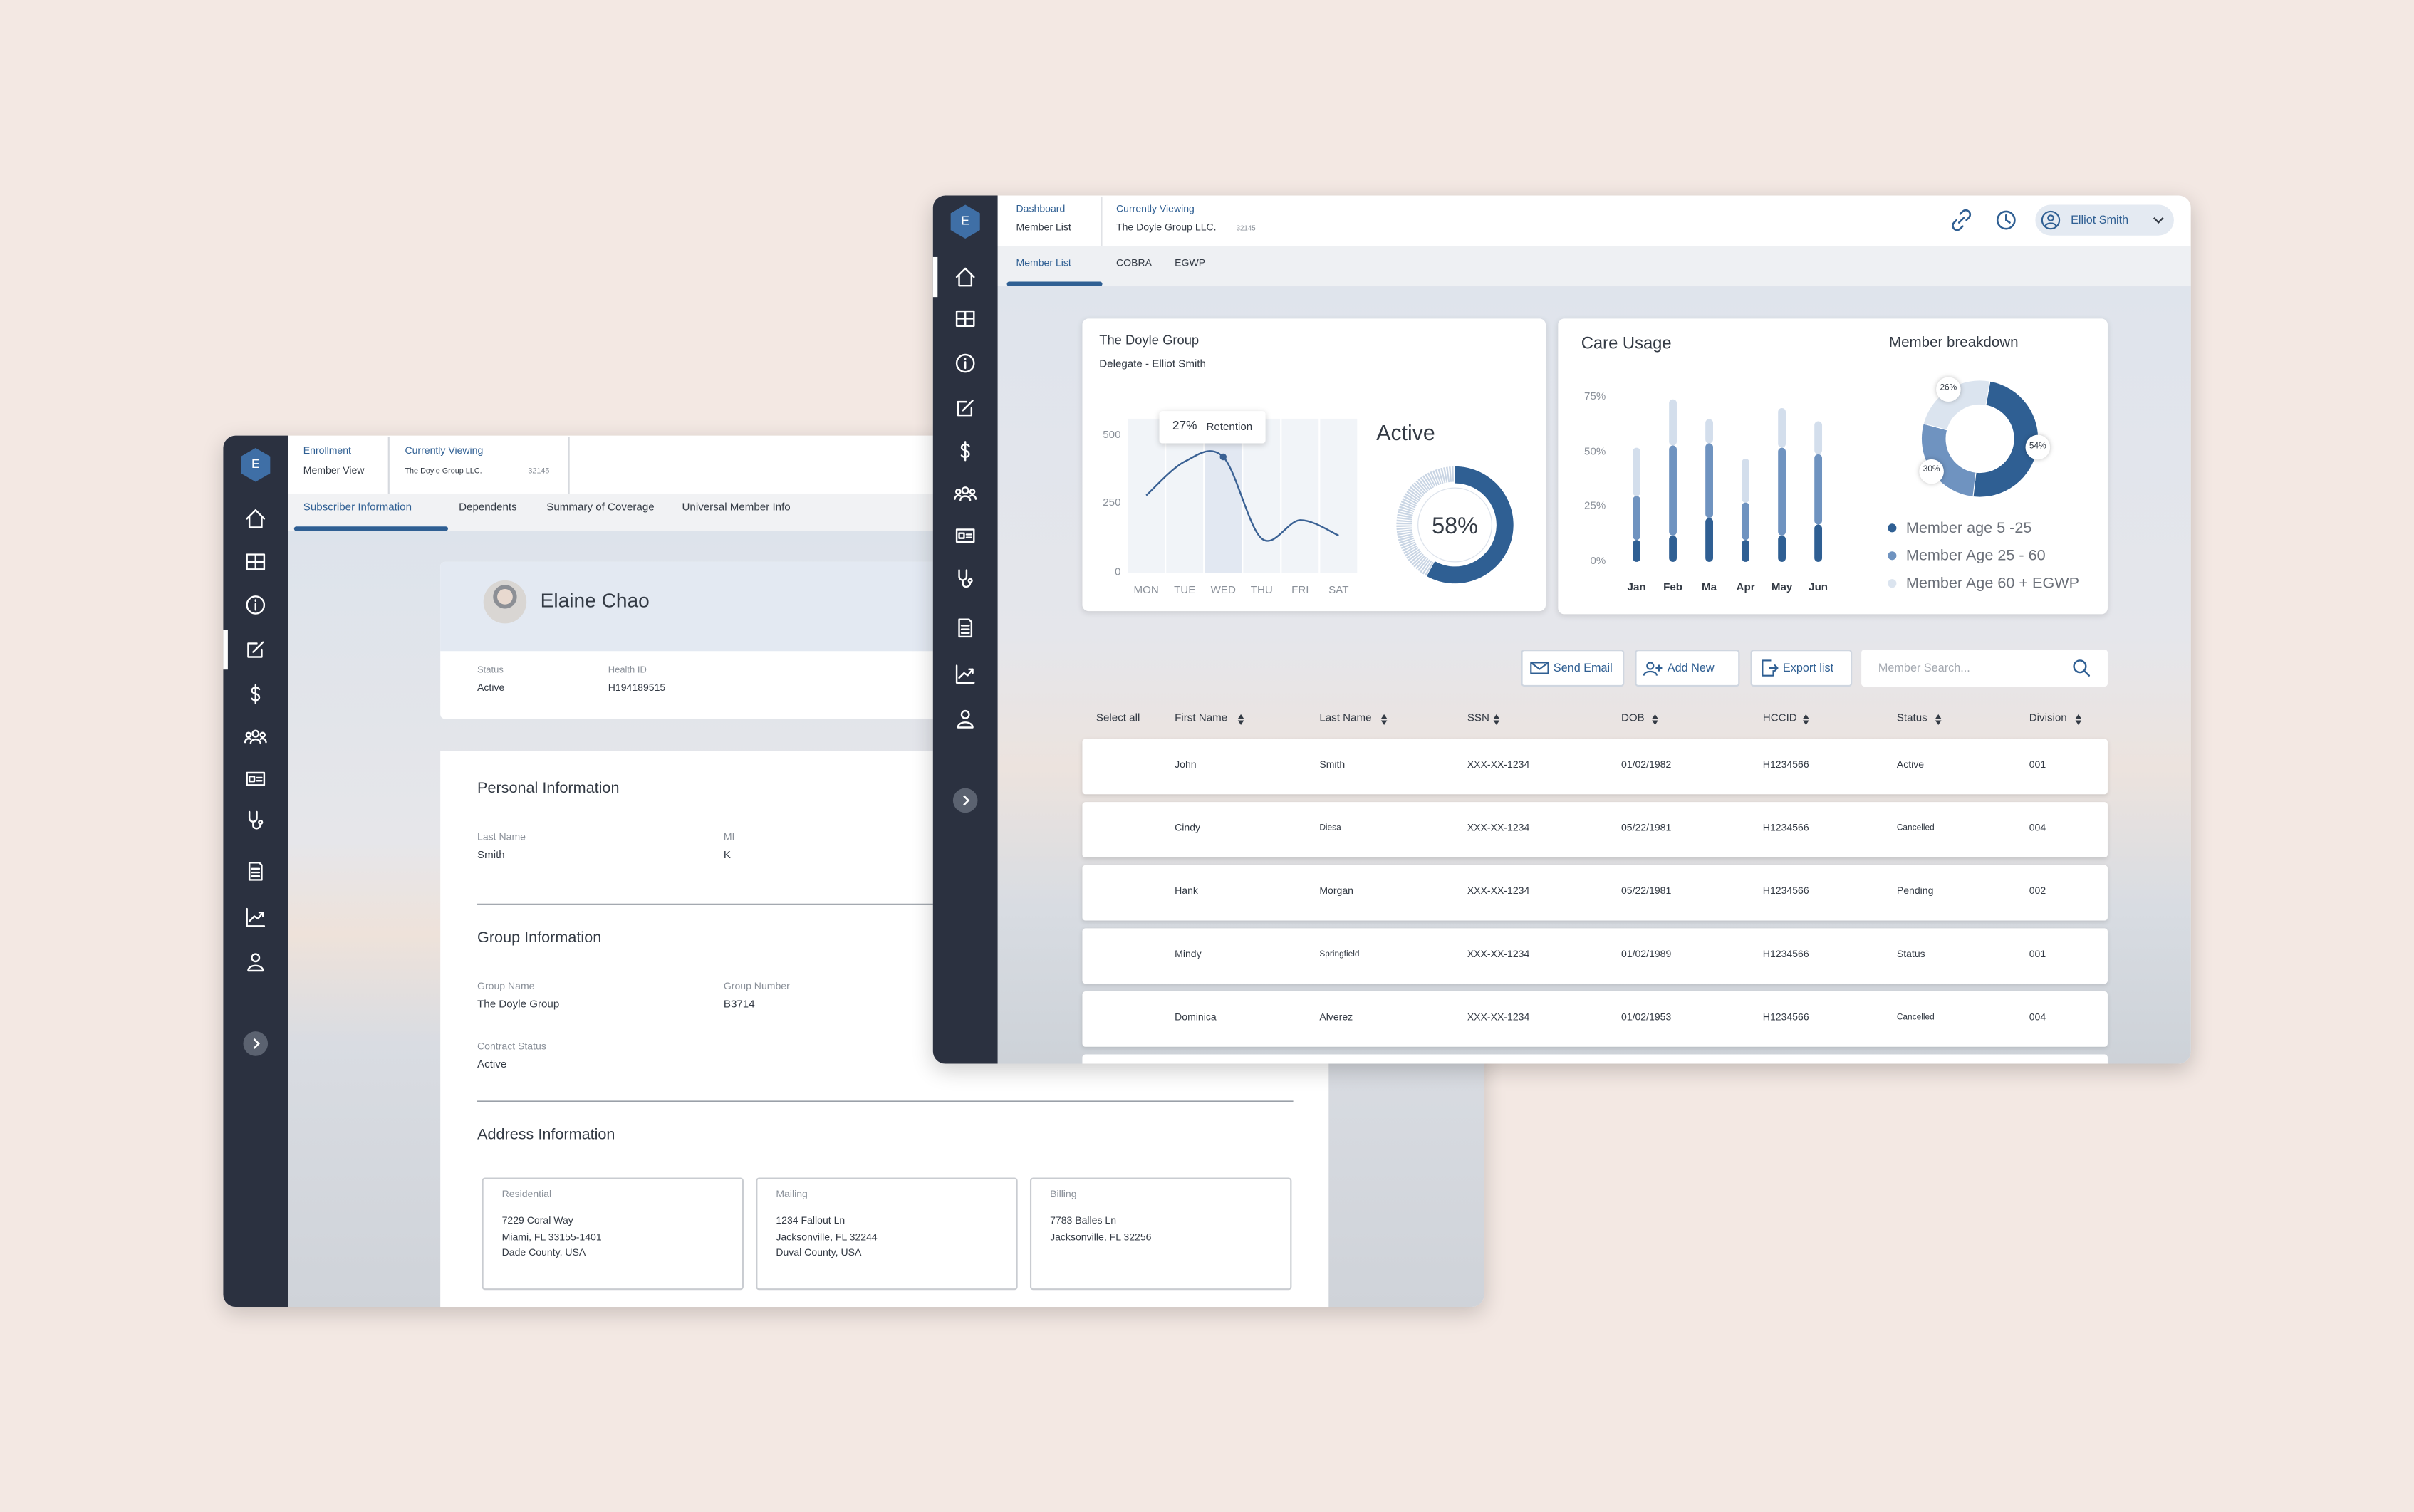 The image size is (2414, 1512). What do you see at coordinates (2037, 1018) in the screenshot?
I see `table-cell: 004` at bounding box center [2037, 1018].